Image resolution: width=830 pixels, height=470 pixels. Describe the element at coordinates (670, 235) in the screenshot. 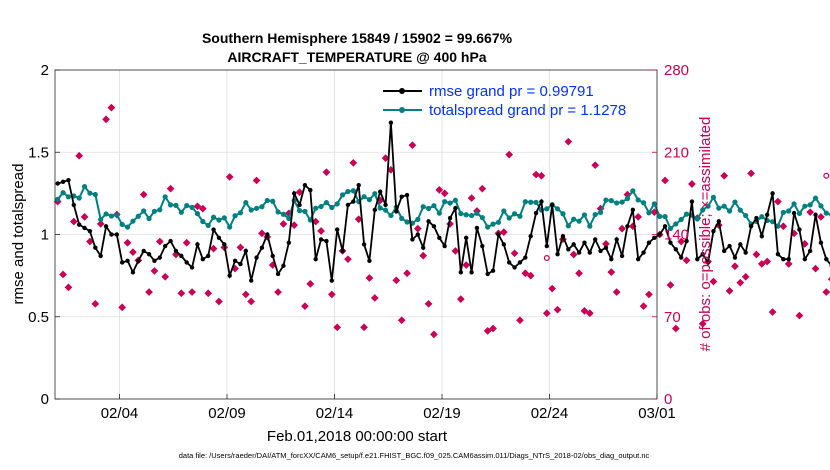

I see `right-y-axis: 0 70 140 210 280` at that location.